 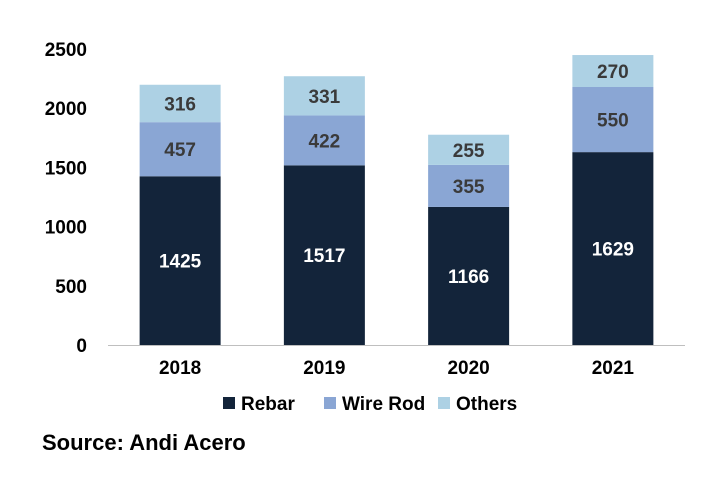 I want to click on y-tick-label: 0, so click(x=81, y=346).